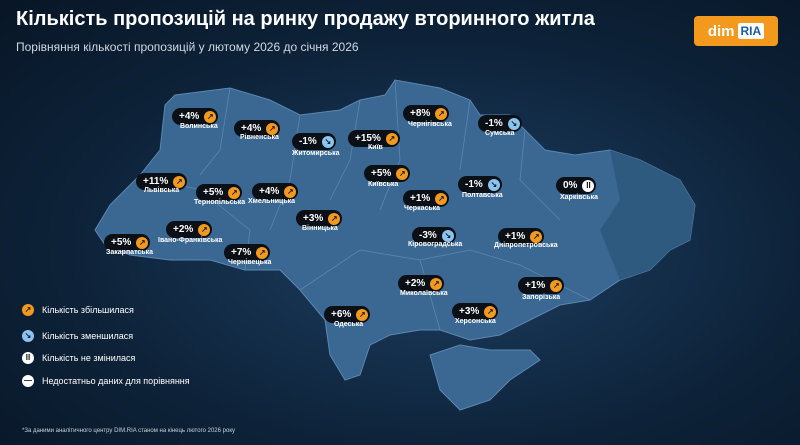 The height and width of the screenshot is (445, 800). I want to click on legend-item: II Кількість не змінилася, so click(78, 358).